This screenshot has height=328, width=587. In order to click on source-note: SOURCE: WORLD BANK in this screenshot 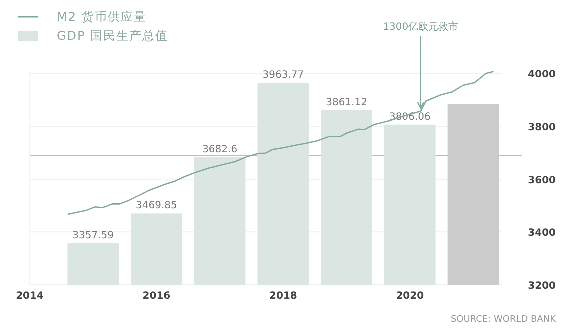, I will do `click(504, 320)`.